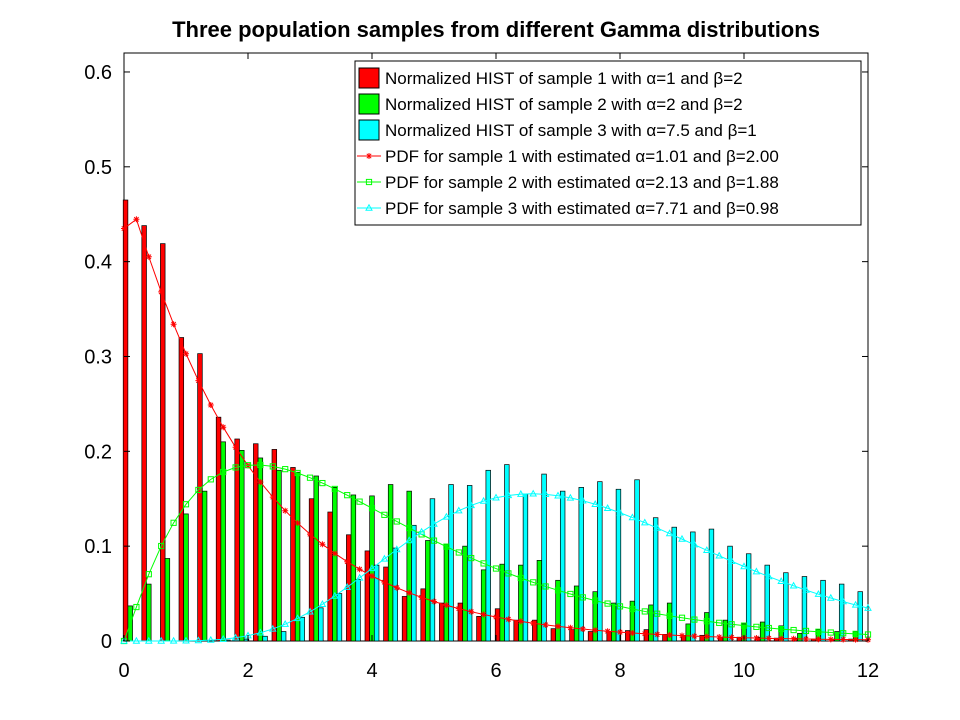 This screenshot has height=720, width=960. What do you see at coordinates (868, 671) in the screenshot?
I see `x-tick-label-12: 12` at bounding box center [868, 671].